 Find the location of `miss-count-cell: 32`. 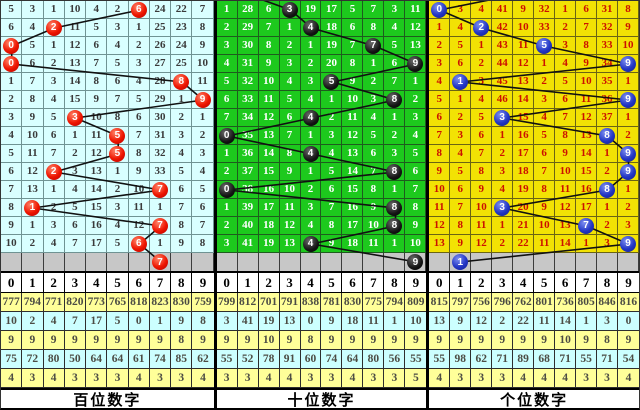

miss-count-cell: 32 is located at coordinates (545, 10).